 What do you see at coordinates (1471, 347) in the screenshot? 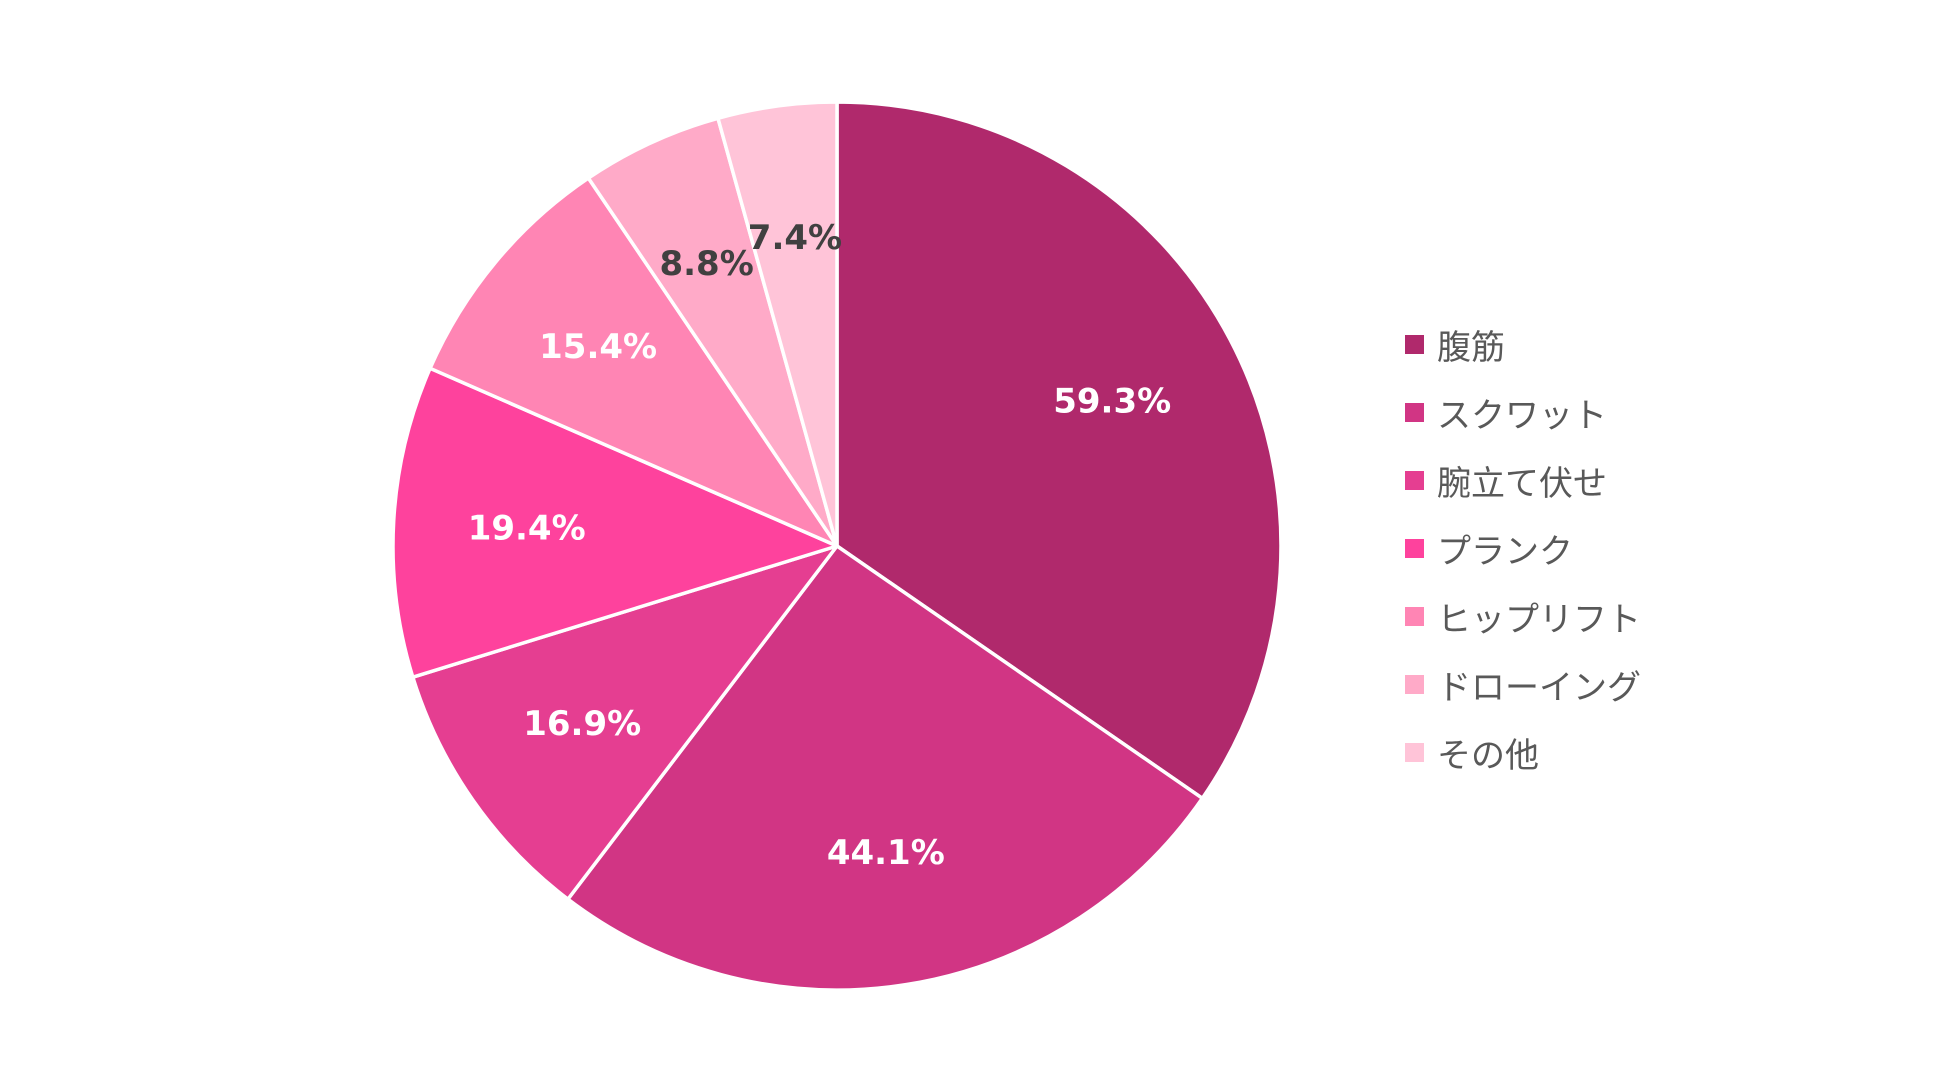
I see `legend-label: 腹筋` at bounding box center [1471, 347].